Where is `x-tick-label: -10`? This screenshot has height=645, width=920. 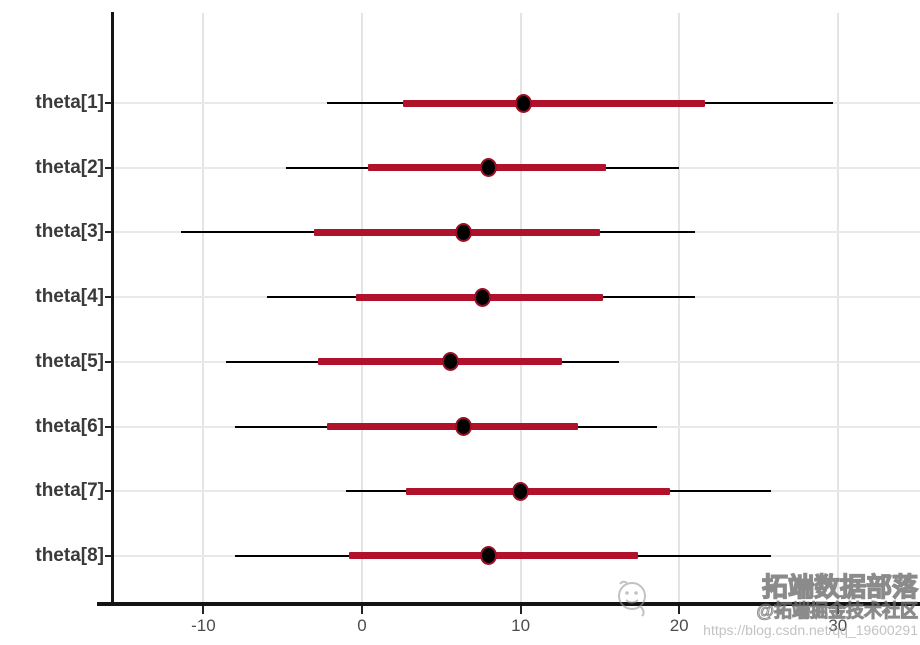 x-tick-label: -10 is located at coordinates (203, 625).